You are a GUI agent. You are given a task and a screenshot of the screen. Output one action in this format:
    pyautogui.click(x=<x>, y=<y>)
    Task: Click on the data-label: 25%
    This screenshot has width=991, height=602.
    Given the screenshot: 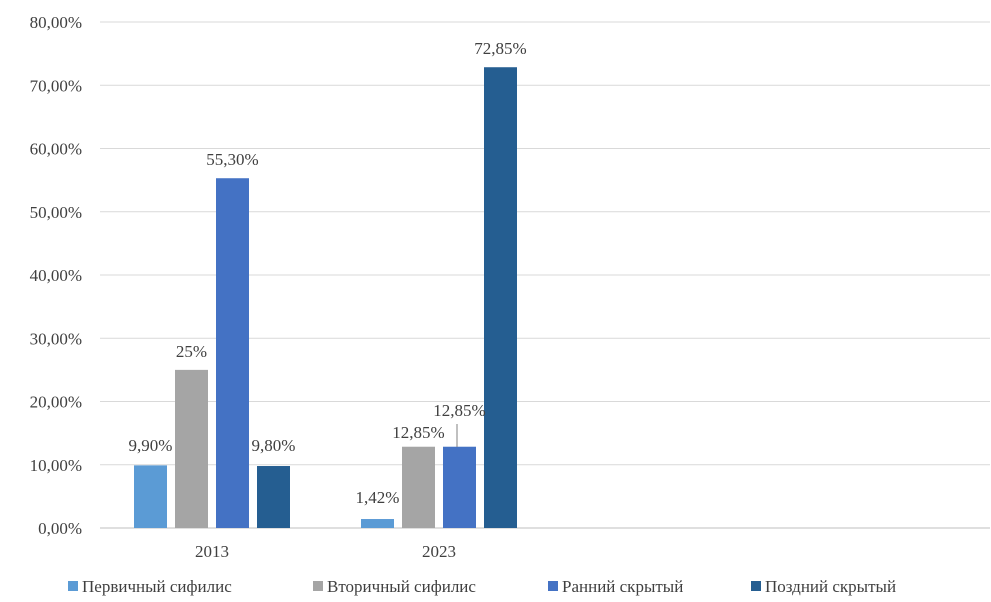 What is the action you would take?
    pyautogui.click(x=191, y=351)
    